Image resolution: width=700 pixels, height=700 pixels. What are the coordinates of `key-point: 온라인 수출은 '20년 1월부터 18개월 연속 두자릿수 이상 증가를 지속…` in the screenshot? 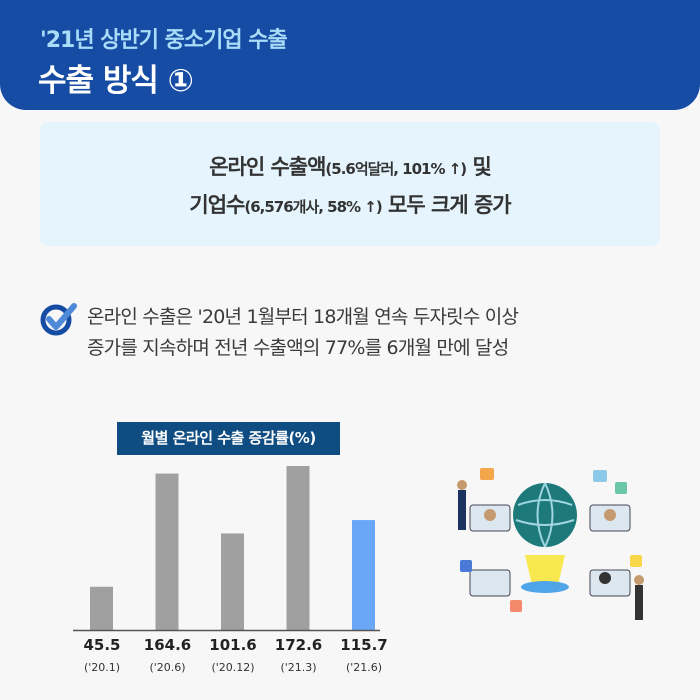 It's located at (303, 333).